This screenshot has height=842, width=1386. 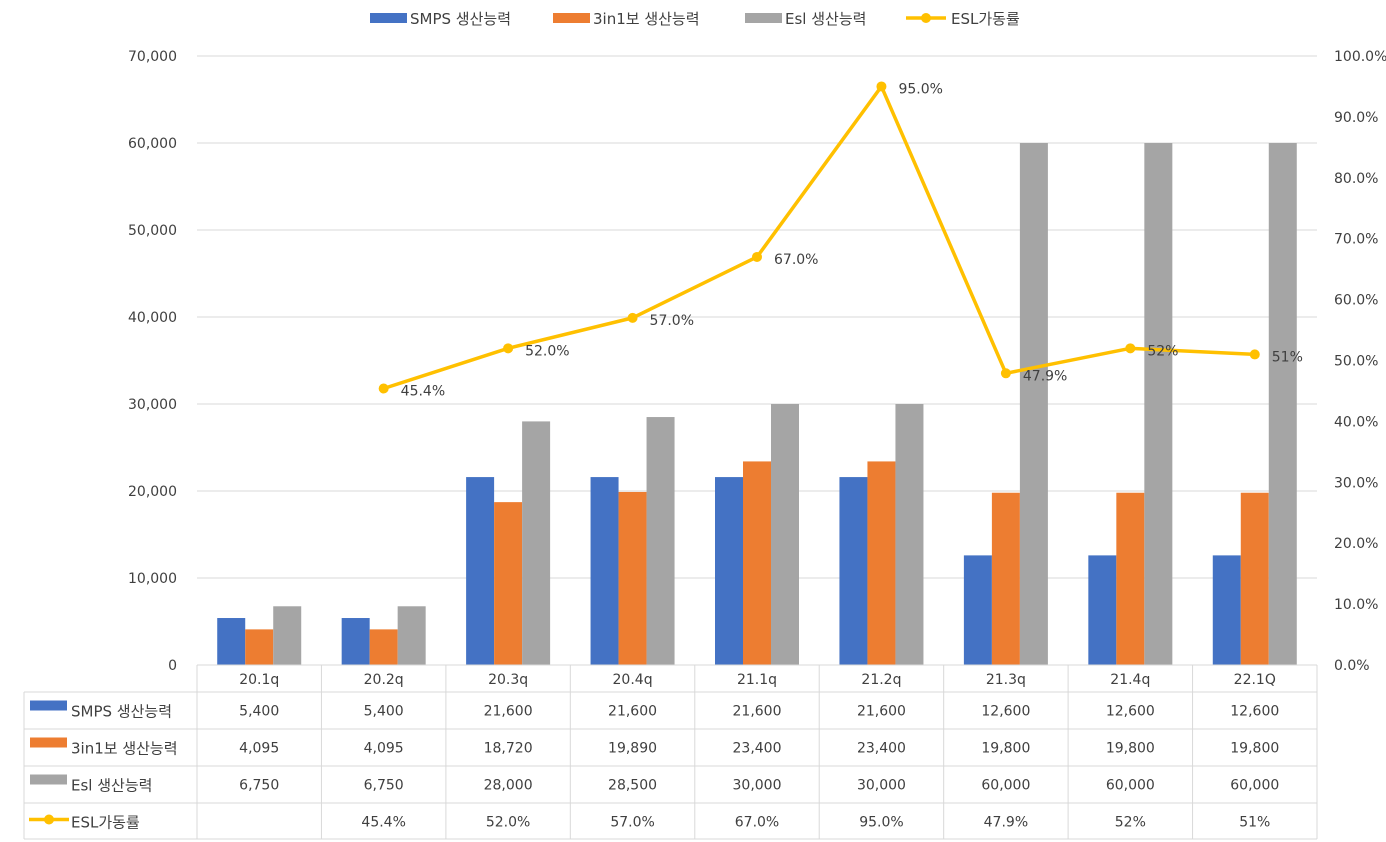 What do you see at coordinates (152, 579) in the screenshot?
I see `left-tick-label: 10,000` at bounding box center [152, 579].